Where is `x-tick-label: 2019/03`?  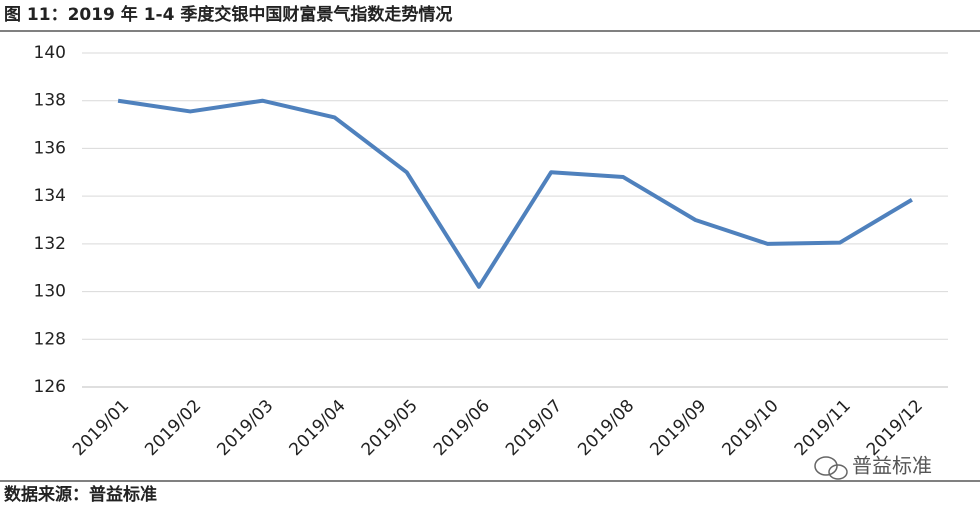 x-tick-label: 2019/03 is located at coordinates (245, 428).